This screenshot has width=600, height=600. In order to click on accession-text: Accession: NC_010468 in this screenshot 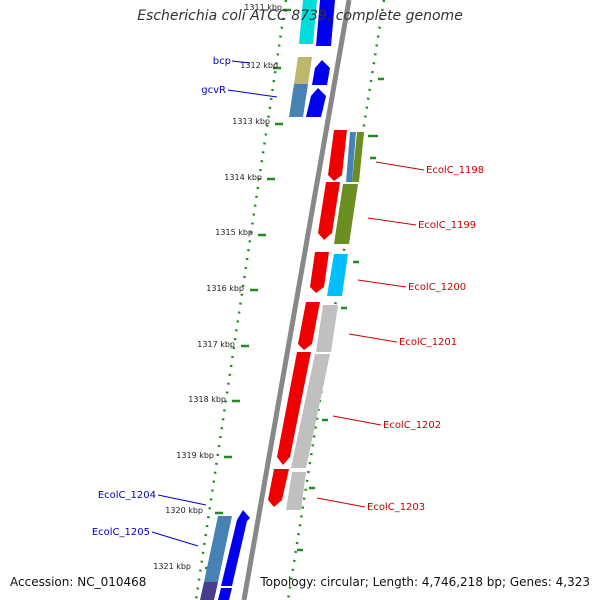, I will do `click(78, 582)`.